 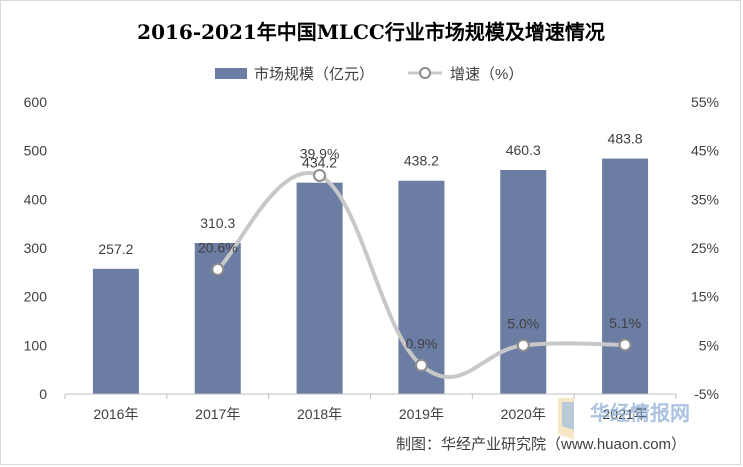 What do you see at coordinates (421, 343) in the screenshot?
I see `growth-value-label: 0.9%` at bounding box center [421, 343].